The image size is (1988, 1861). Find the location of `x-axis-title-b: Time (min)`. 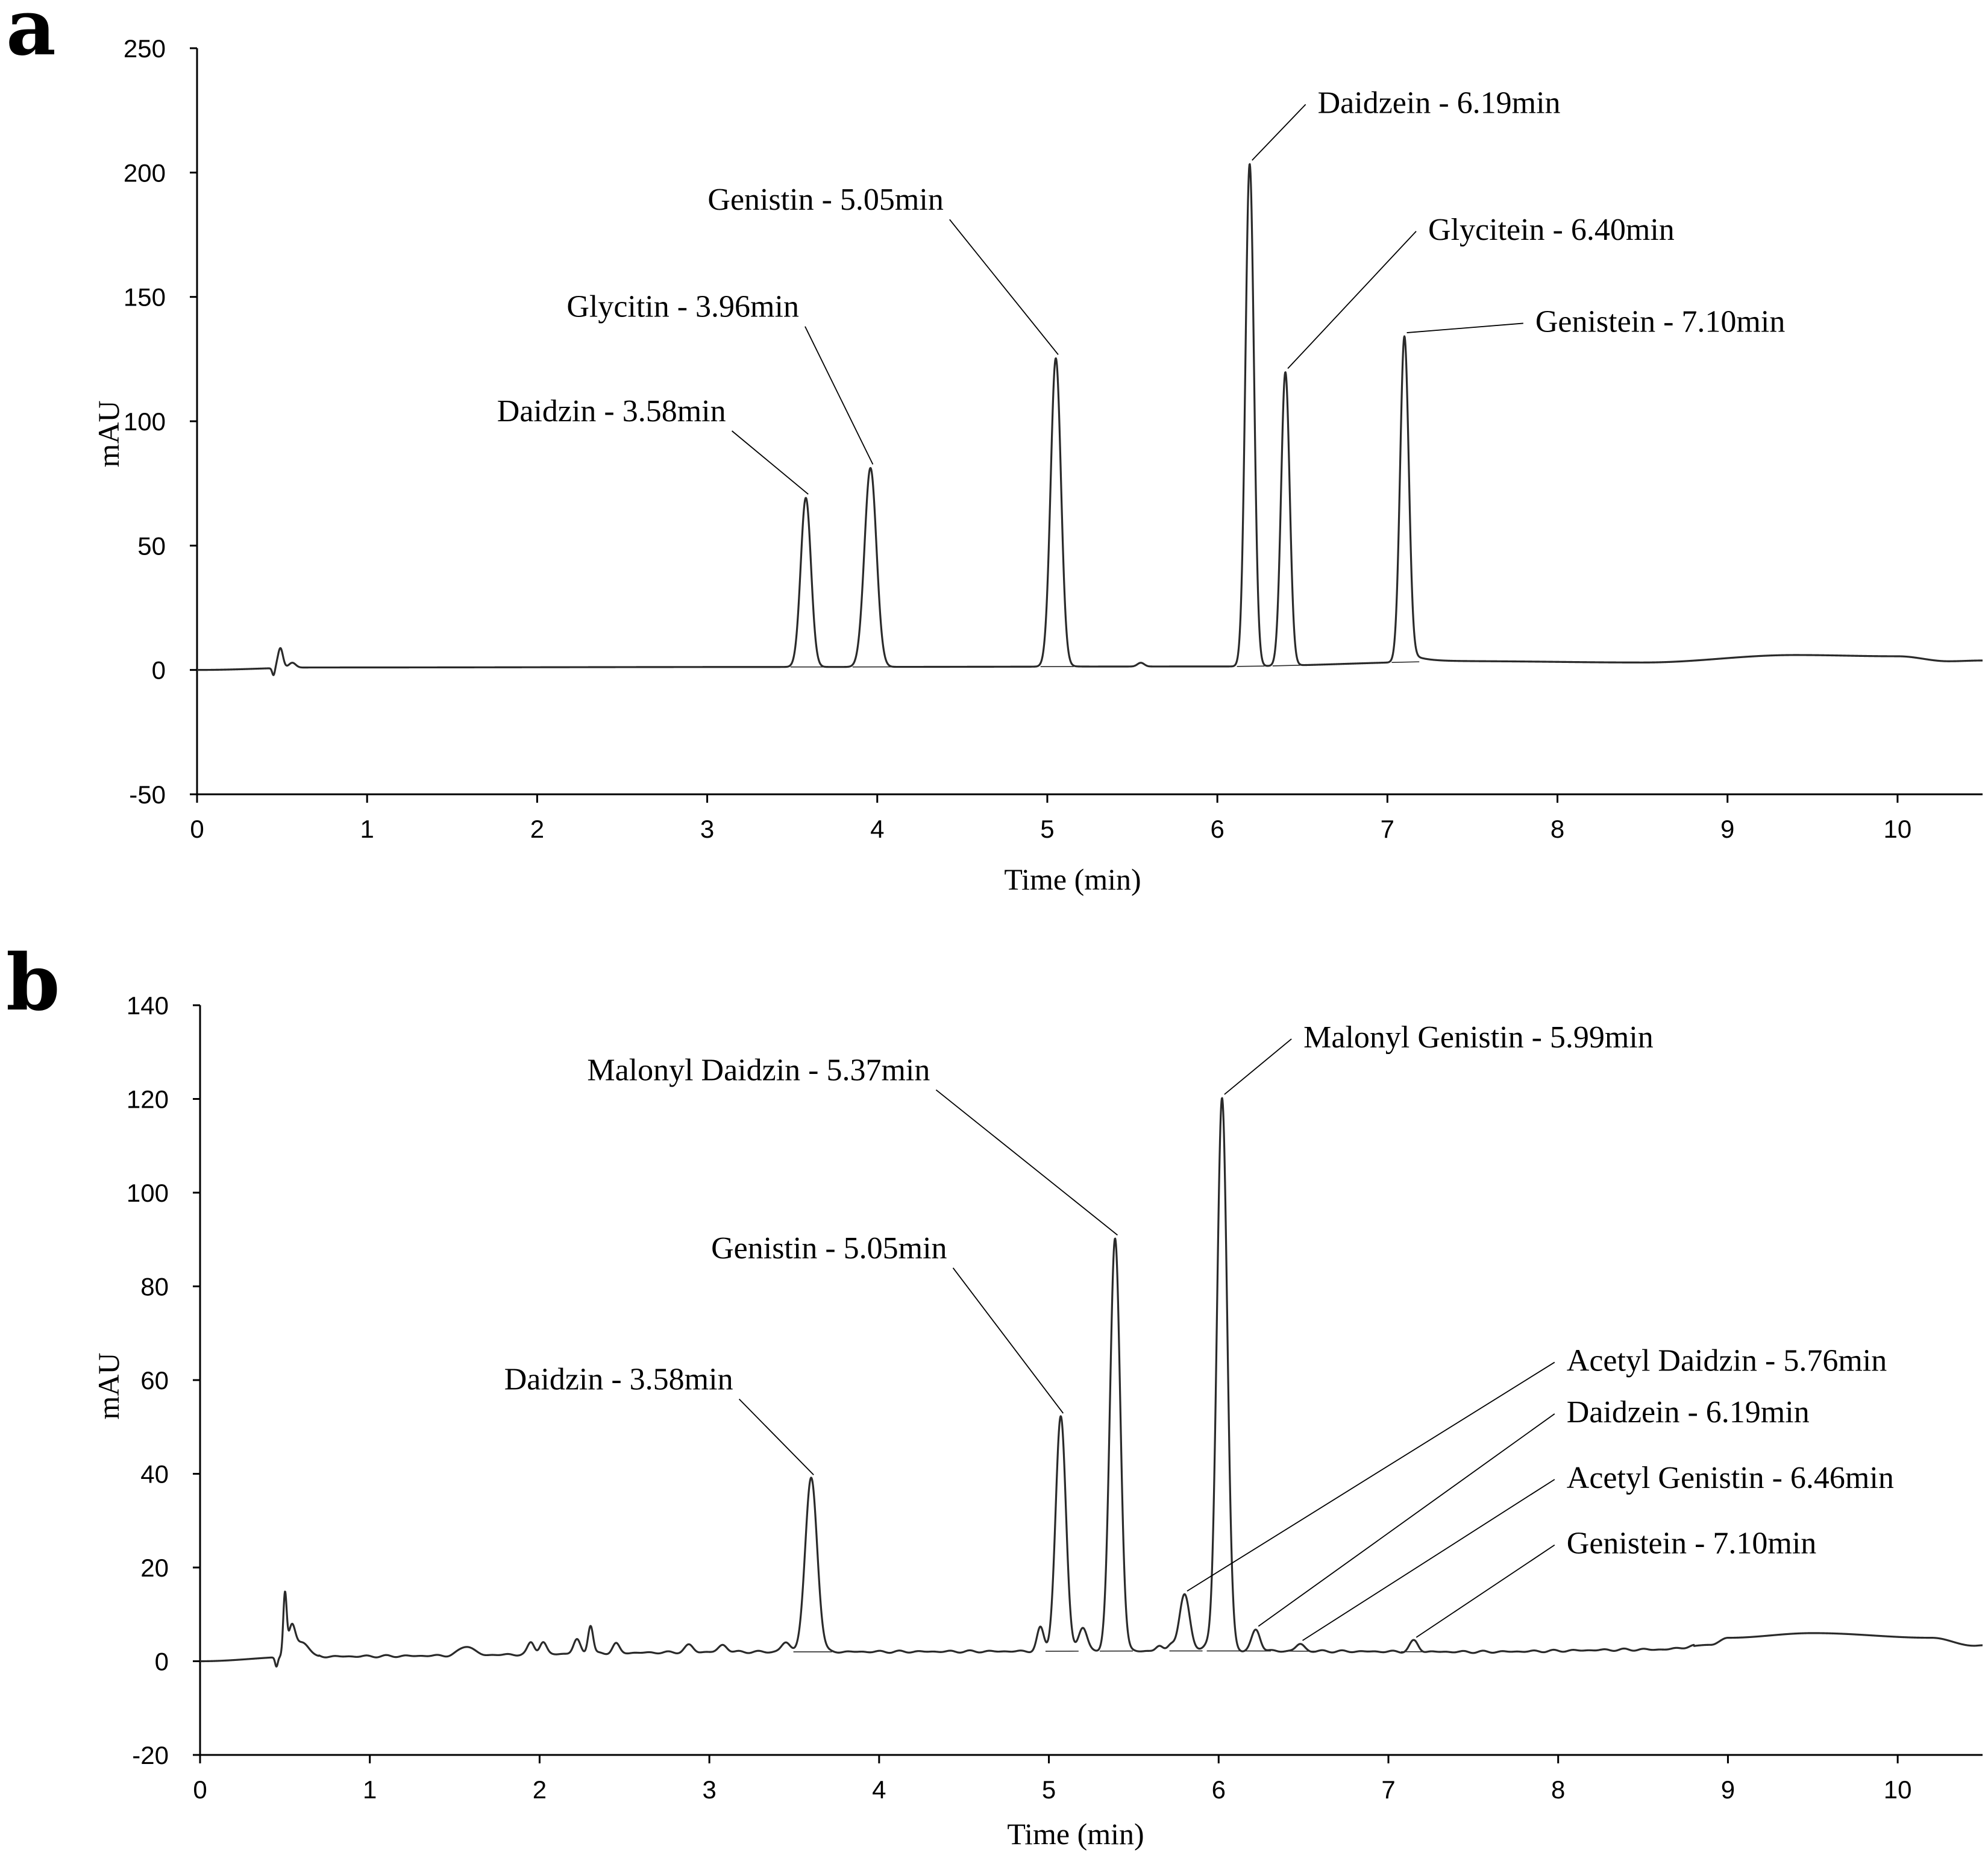

x-axis-title-b: Time (min) is located at coordinates (1075, 1834).